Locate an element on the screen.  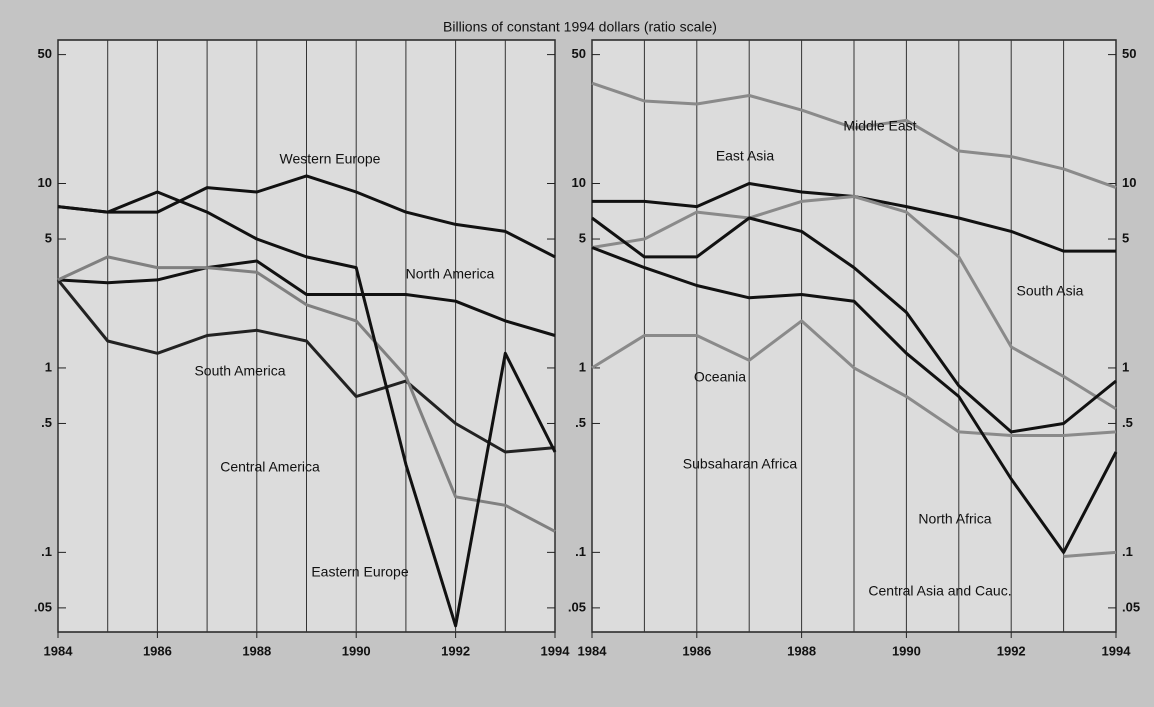
series-label: South Asia is located at coordinates (1050, 291).